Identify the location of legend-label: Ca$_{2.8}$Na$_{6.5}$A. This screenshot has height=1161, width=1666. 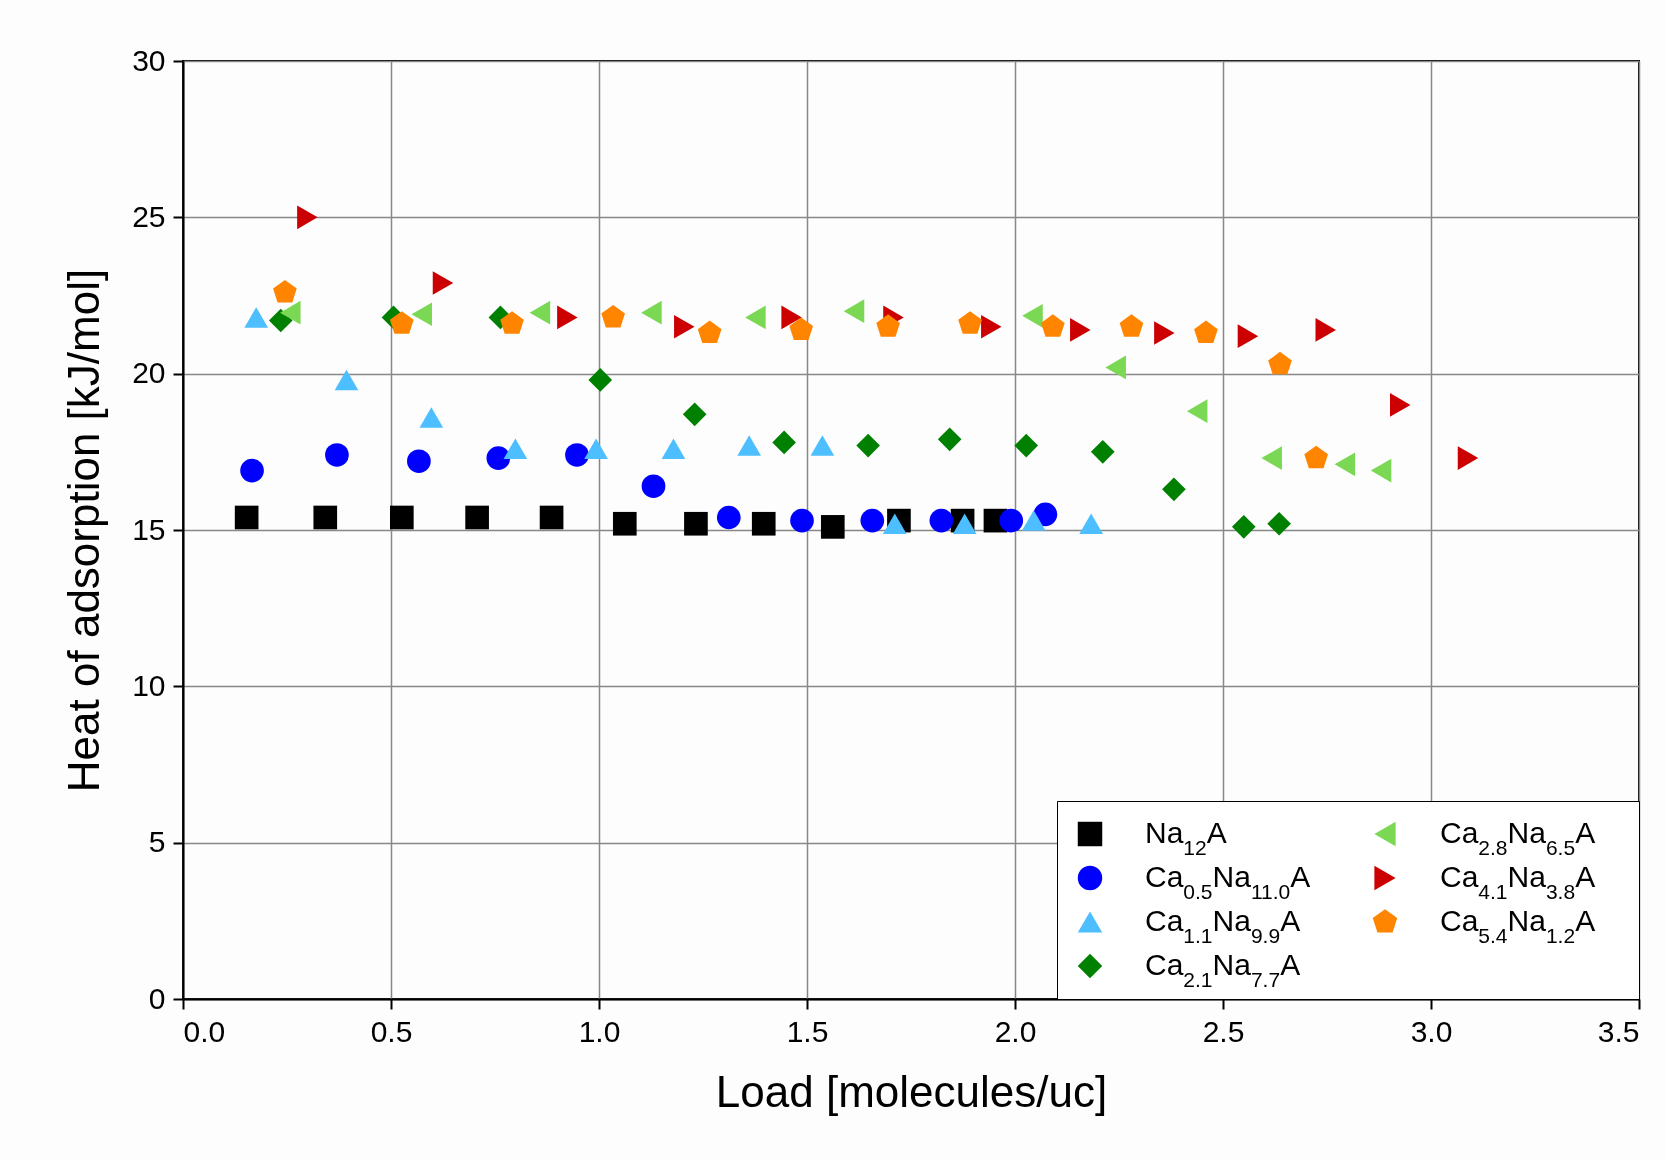
(1518, 837).